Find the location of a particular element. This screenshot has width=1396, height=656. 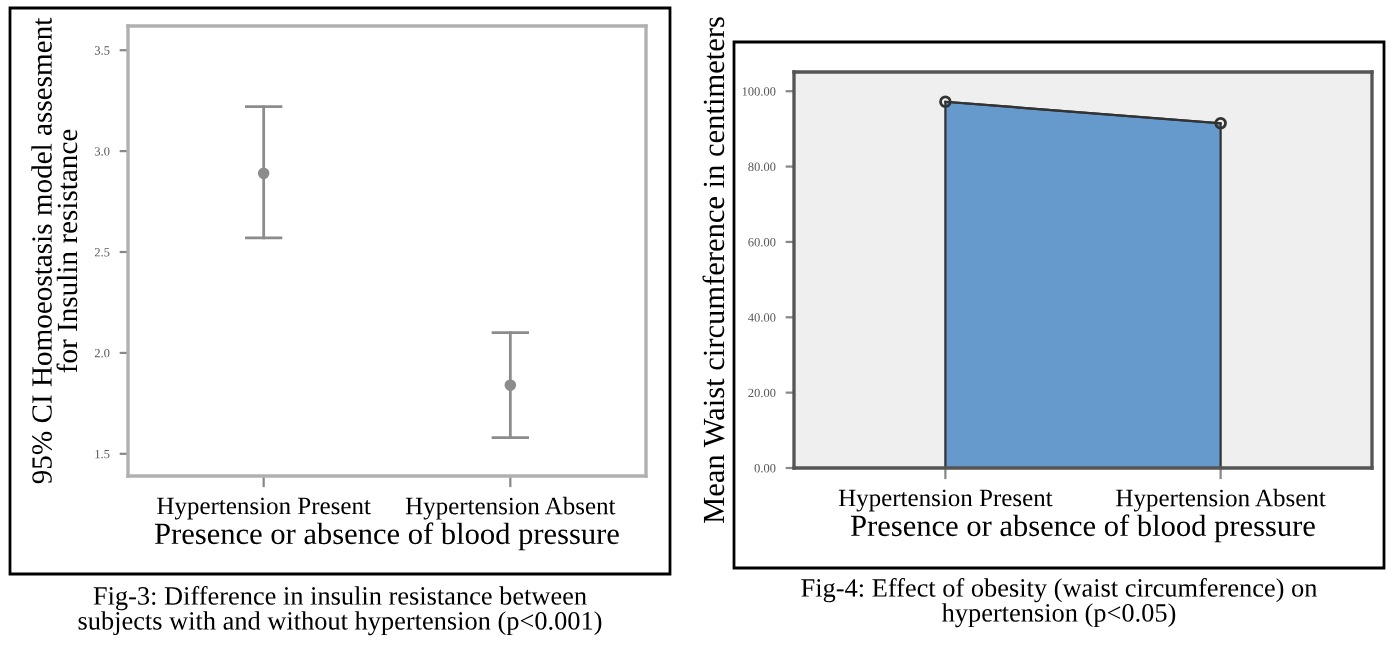

text: Fig-4: Effect of obesity (waist circumference) on hypertension (p<0.05) is located at coordinates (1059, 603).